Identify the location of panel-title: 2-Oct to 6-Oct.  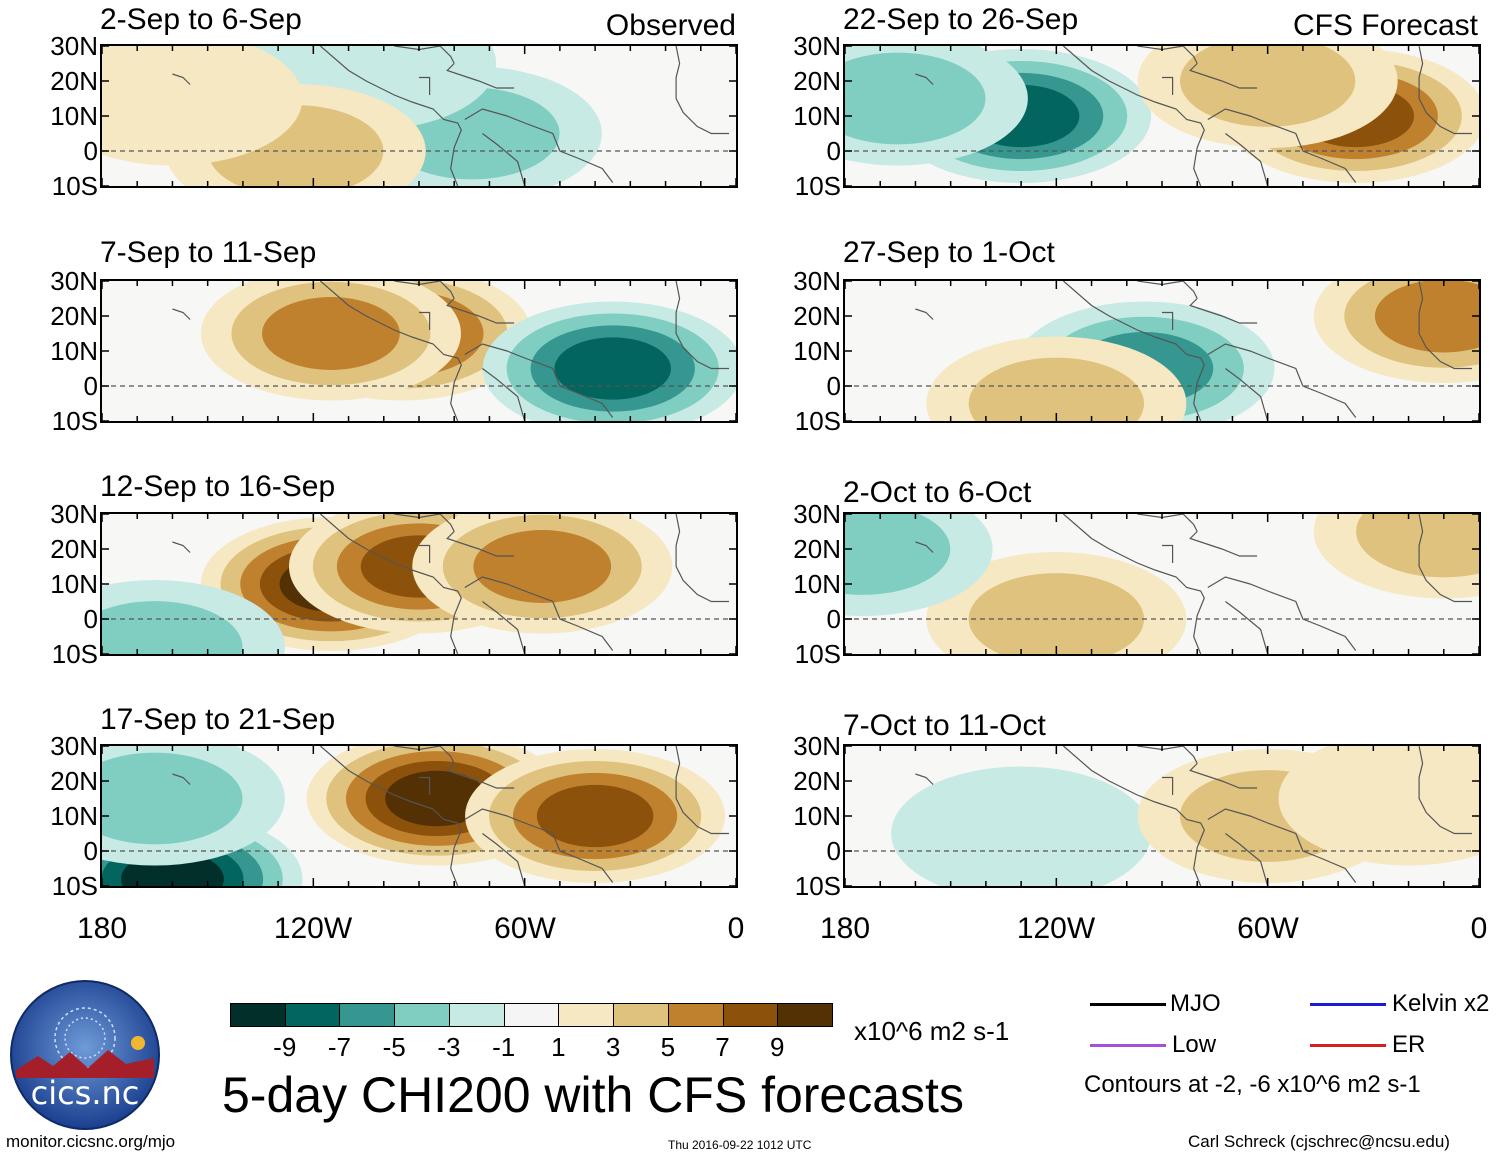
(937, 492).